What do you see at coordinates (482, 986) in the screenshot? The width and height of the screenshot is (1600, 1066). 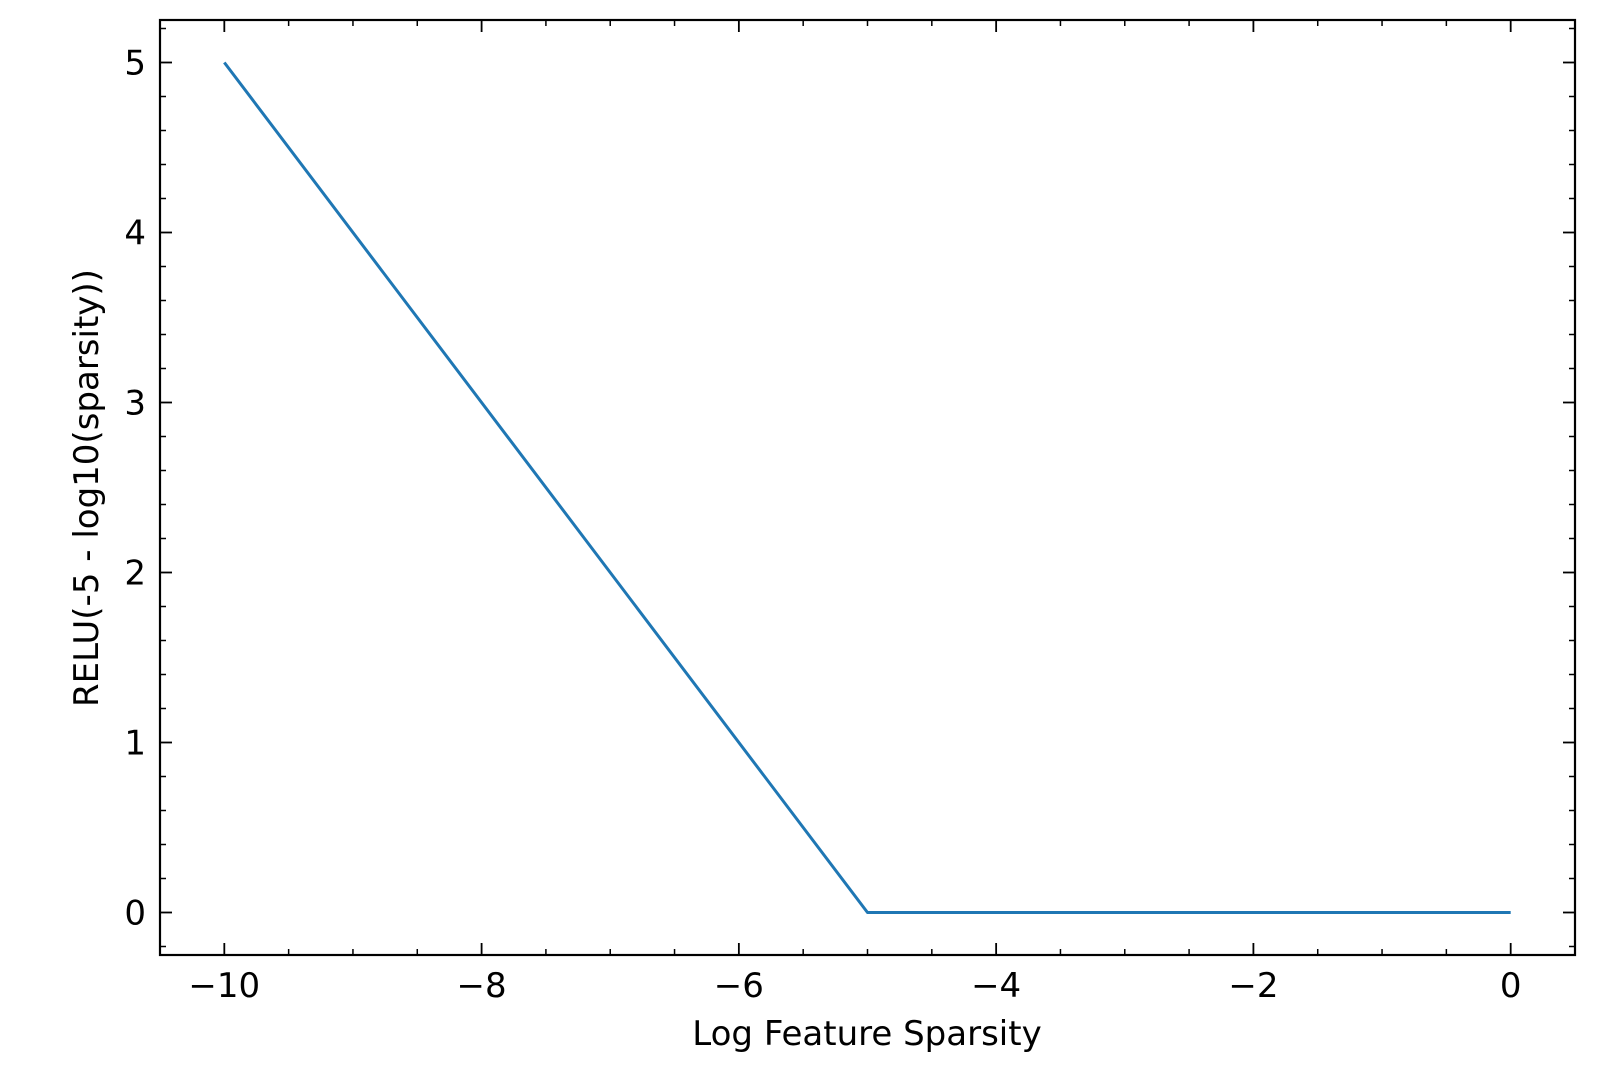 I see `x-tick-label: −8` at bounding box center [482, 986].